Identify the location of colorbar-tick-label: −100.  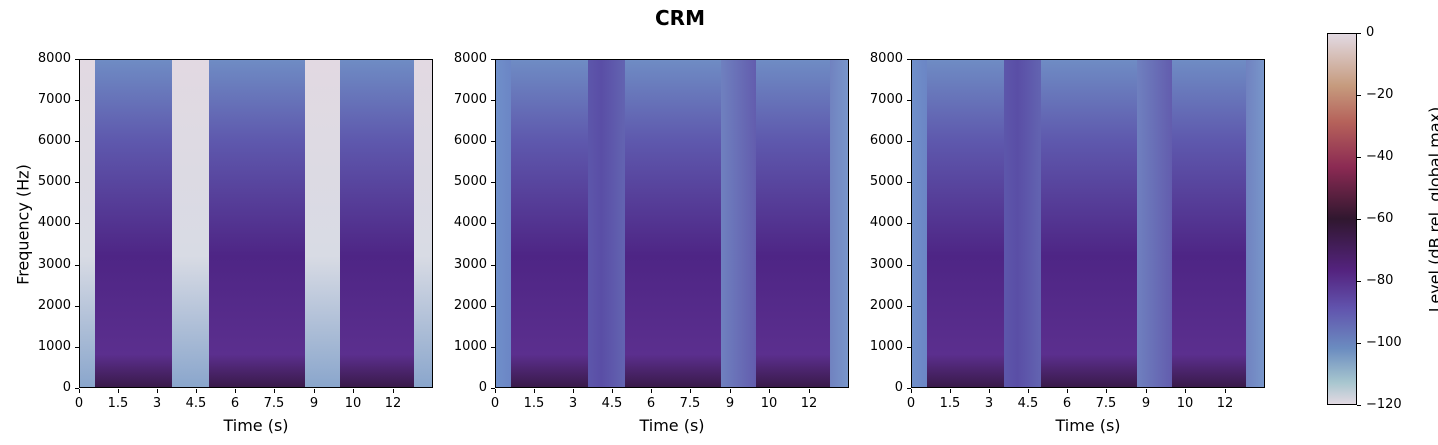
(1379, 342).